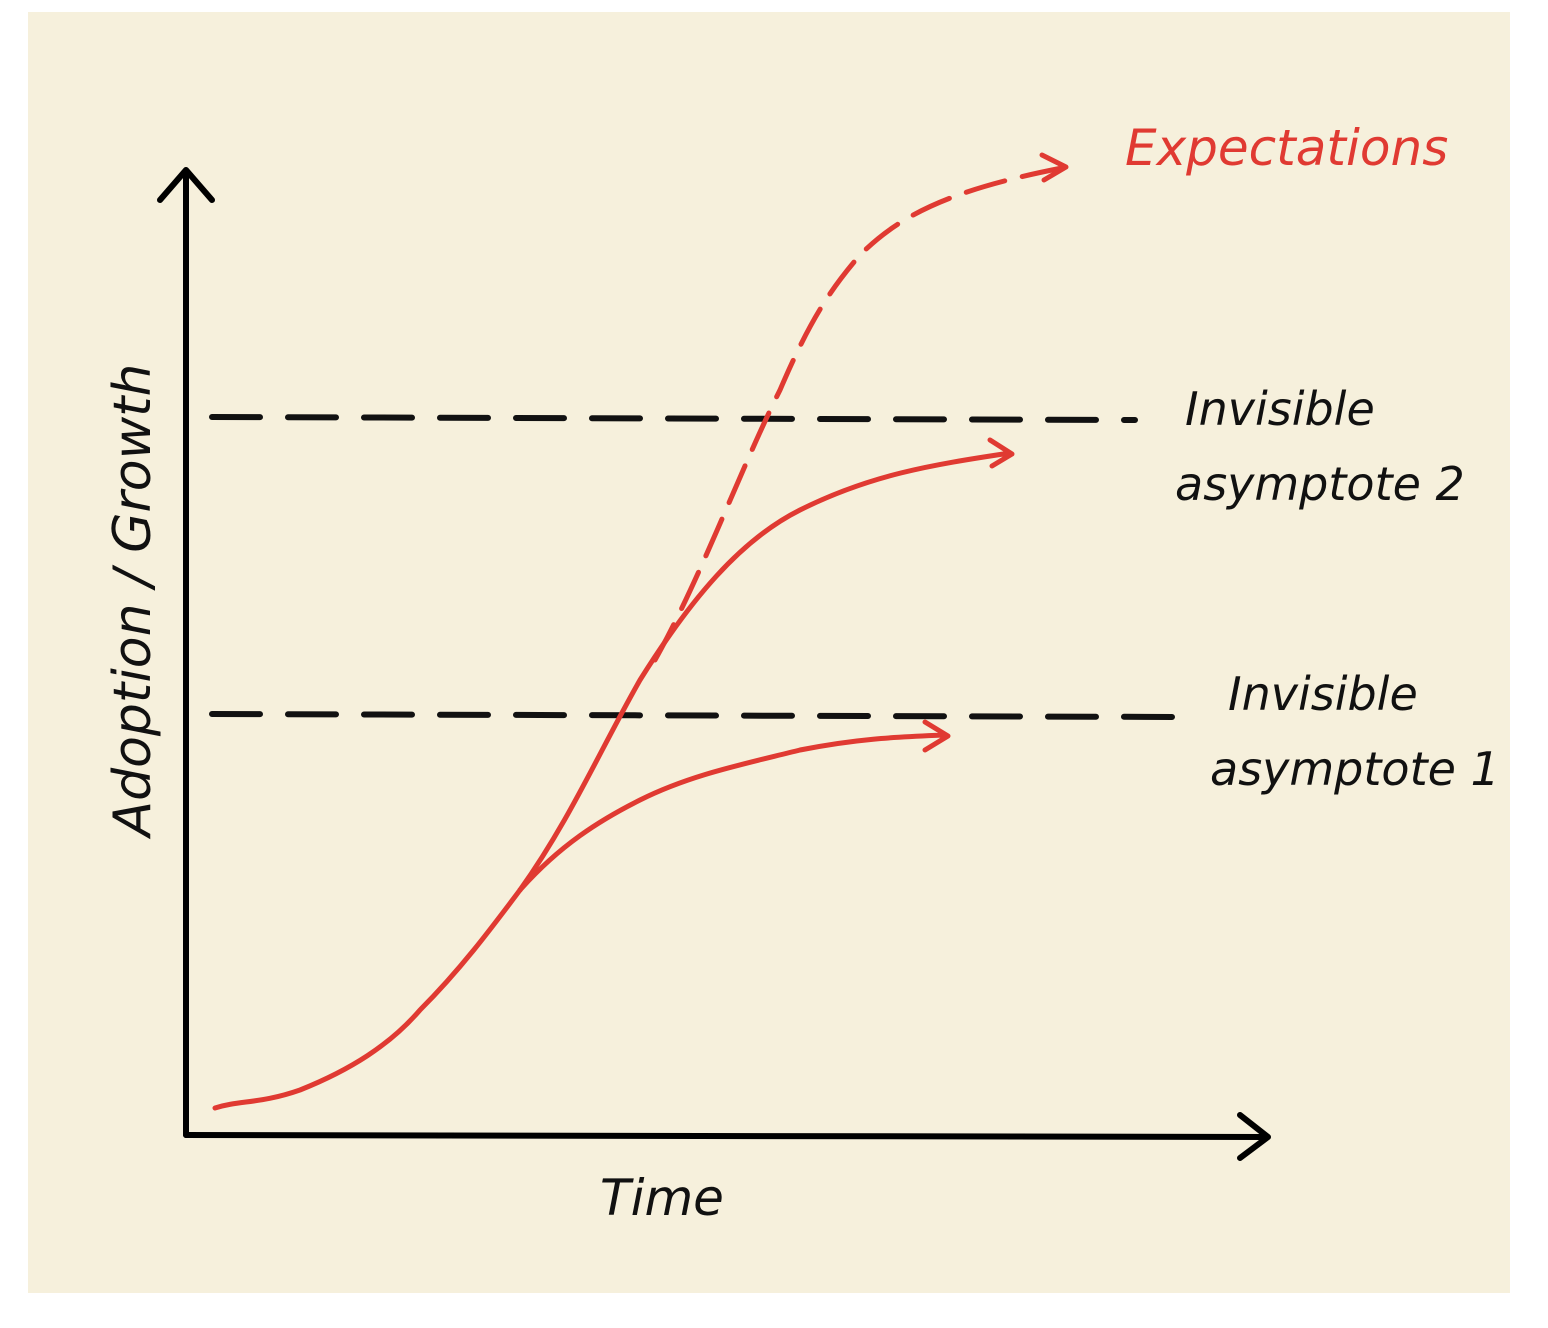 The image size is (1548, 1328). What do you see at coordinates (1320, 484) in the screenshot?
I see `asymptote-2-label: asymptote 2` at bounding box center [1320, 484].